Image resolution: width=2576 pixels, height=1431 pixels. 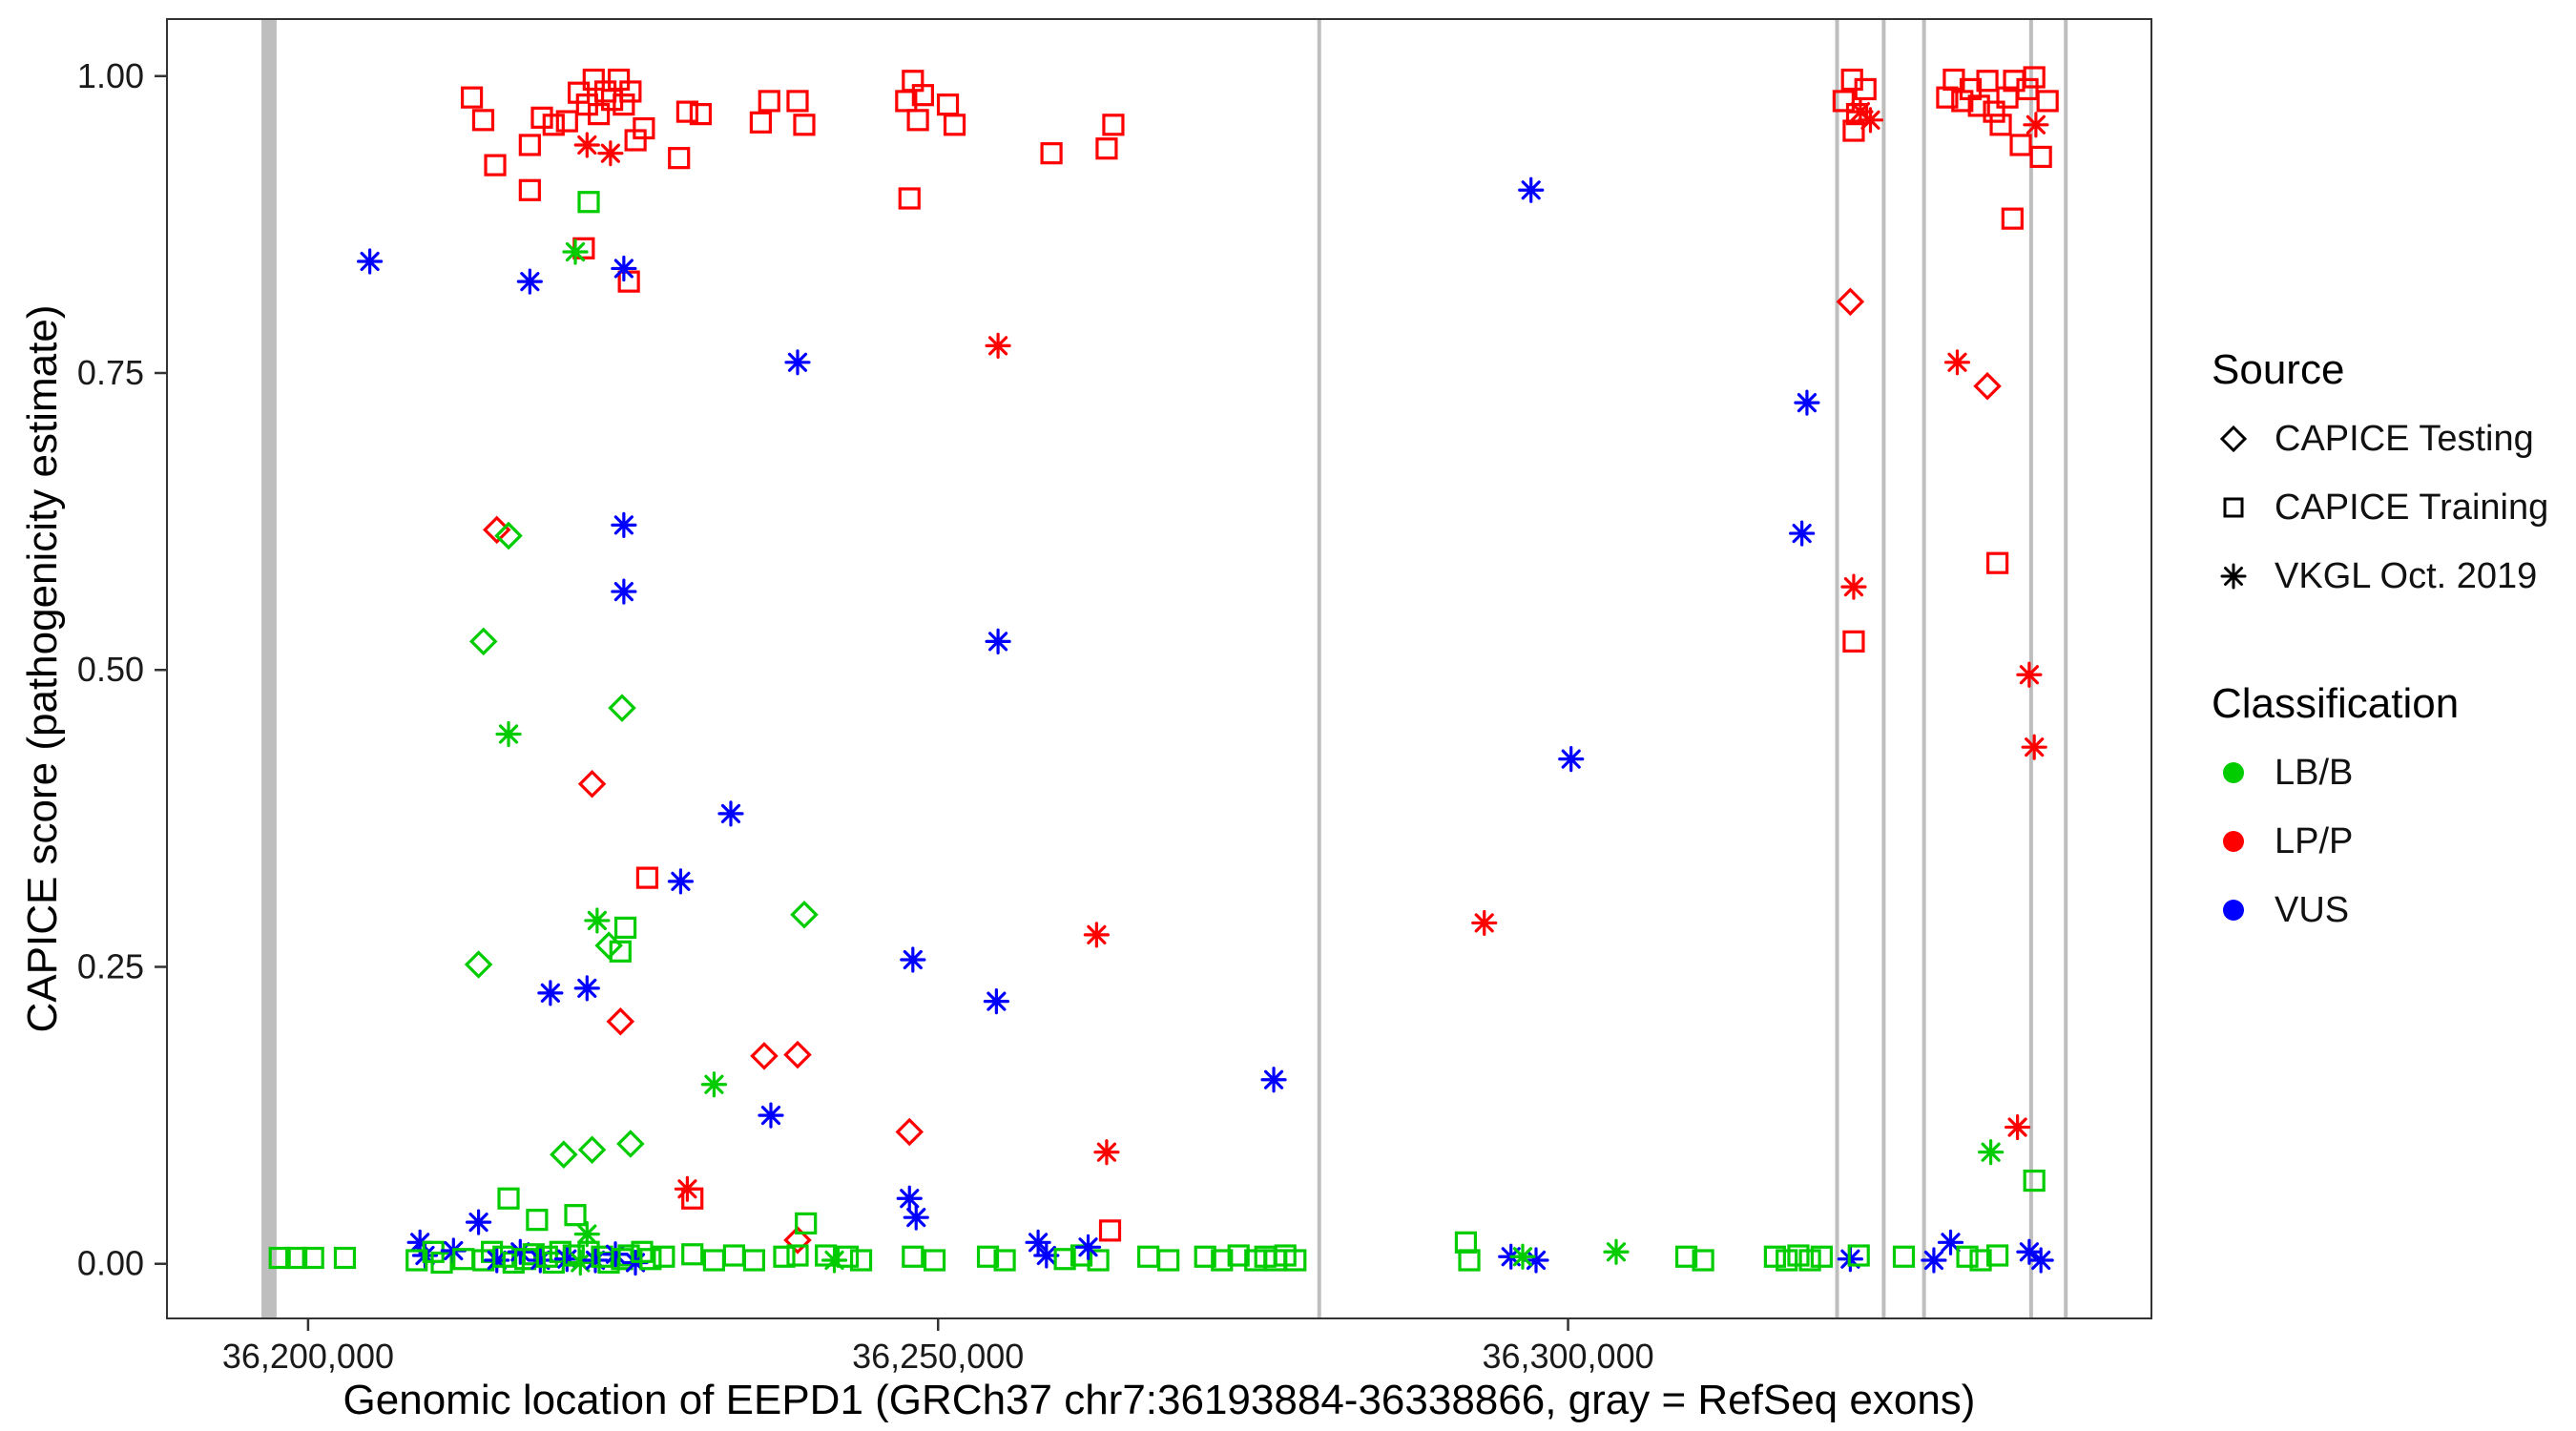 What do you see at coordinates (2393, 910) in the screenshot?
I see `legend-item-classification: VUS` at bounding box center [2393, 910].